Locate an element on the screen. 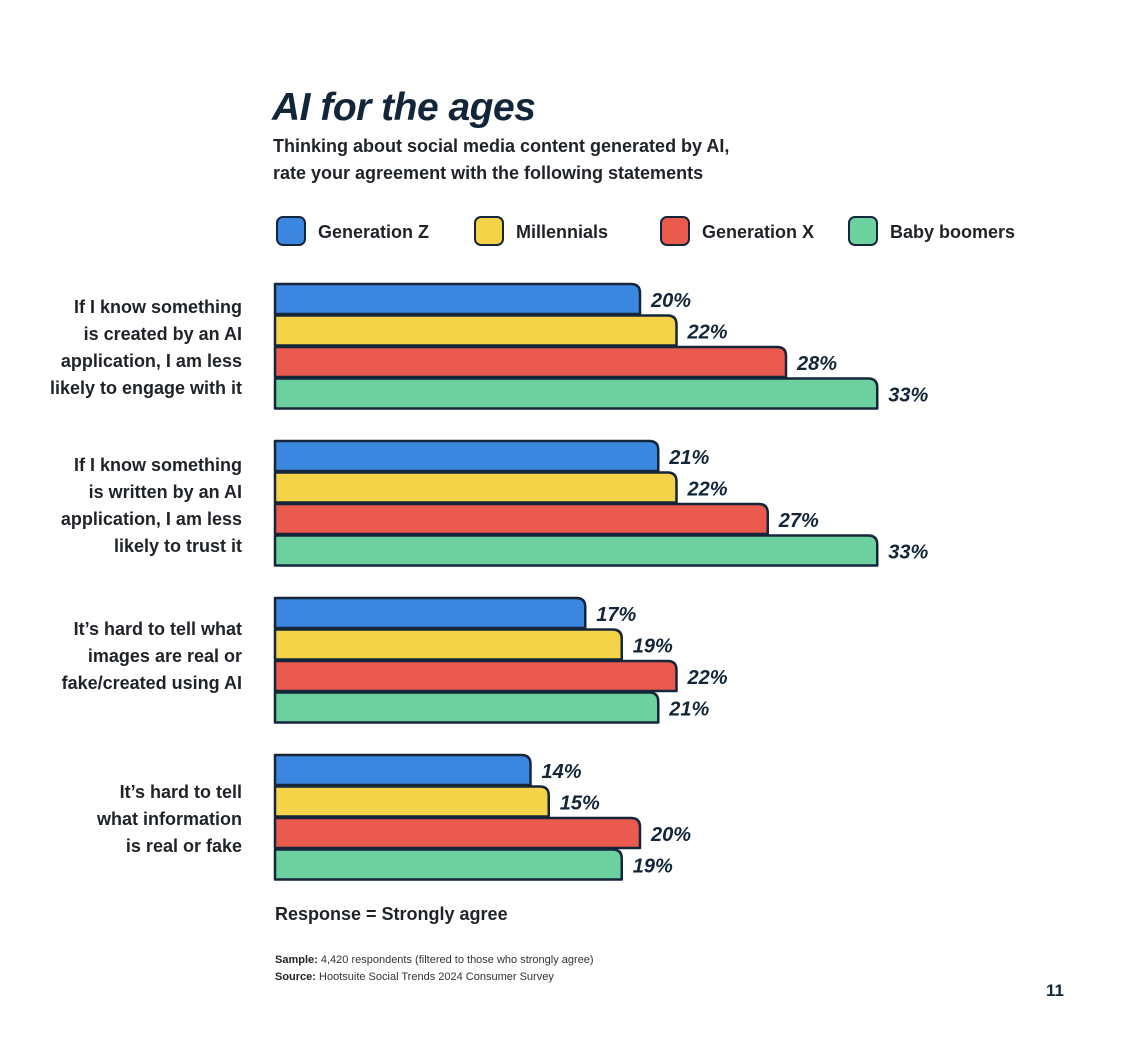 This screenshot has height=1040, width=1140. category-label-line: is created by an AI is located at coordinates (162, 334).